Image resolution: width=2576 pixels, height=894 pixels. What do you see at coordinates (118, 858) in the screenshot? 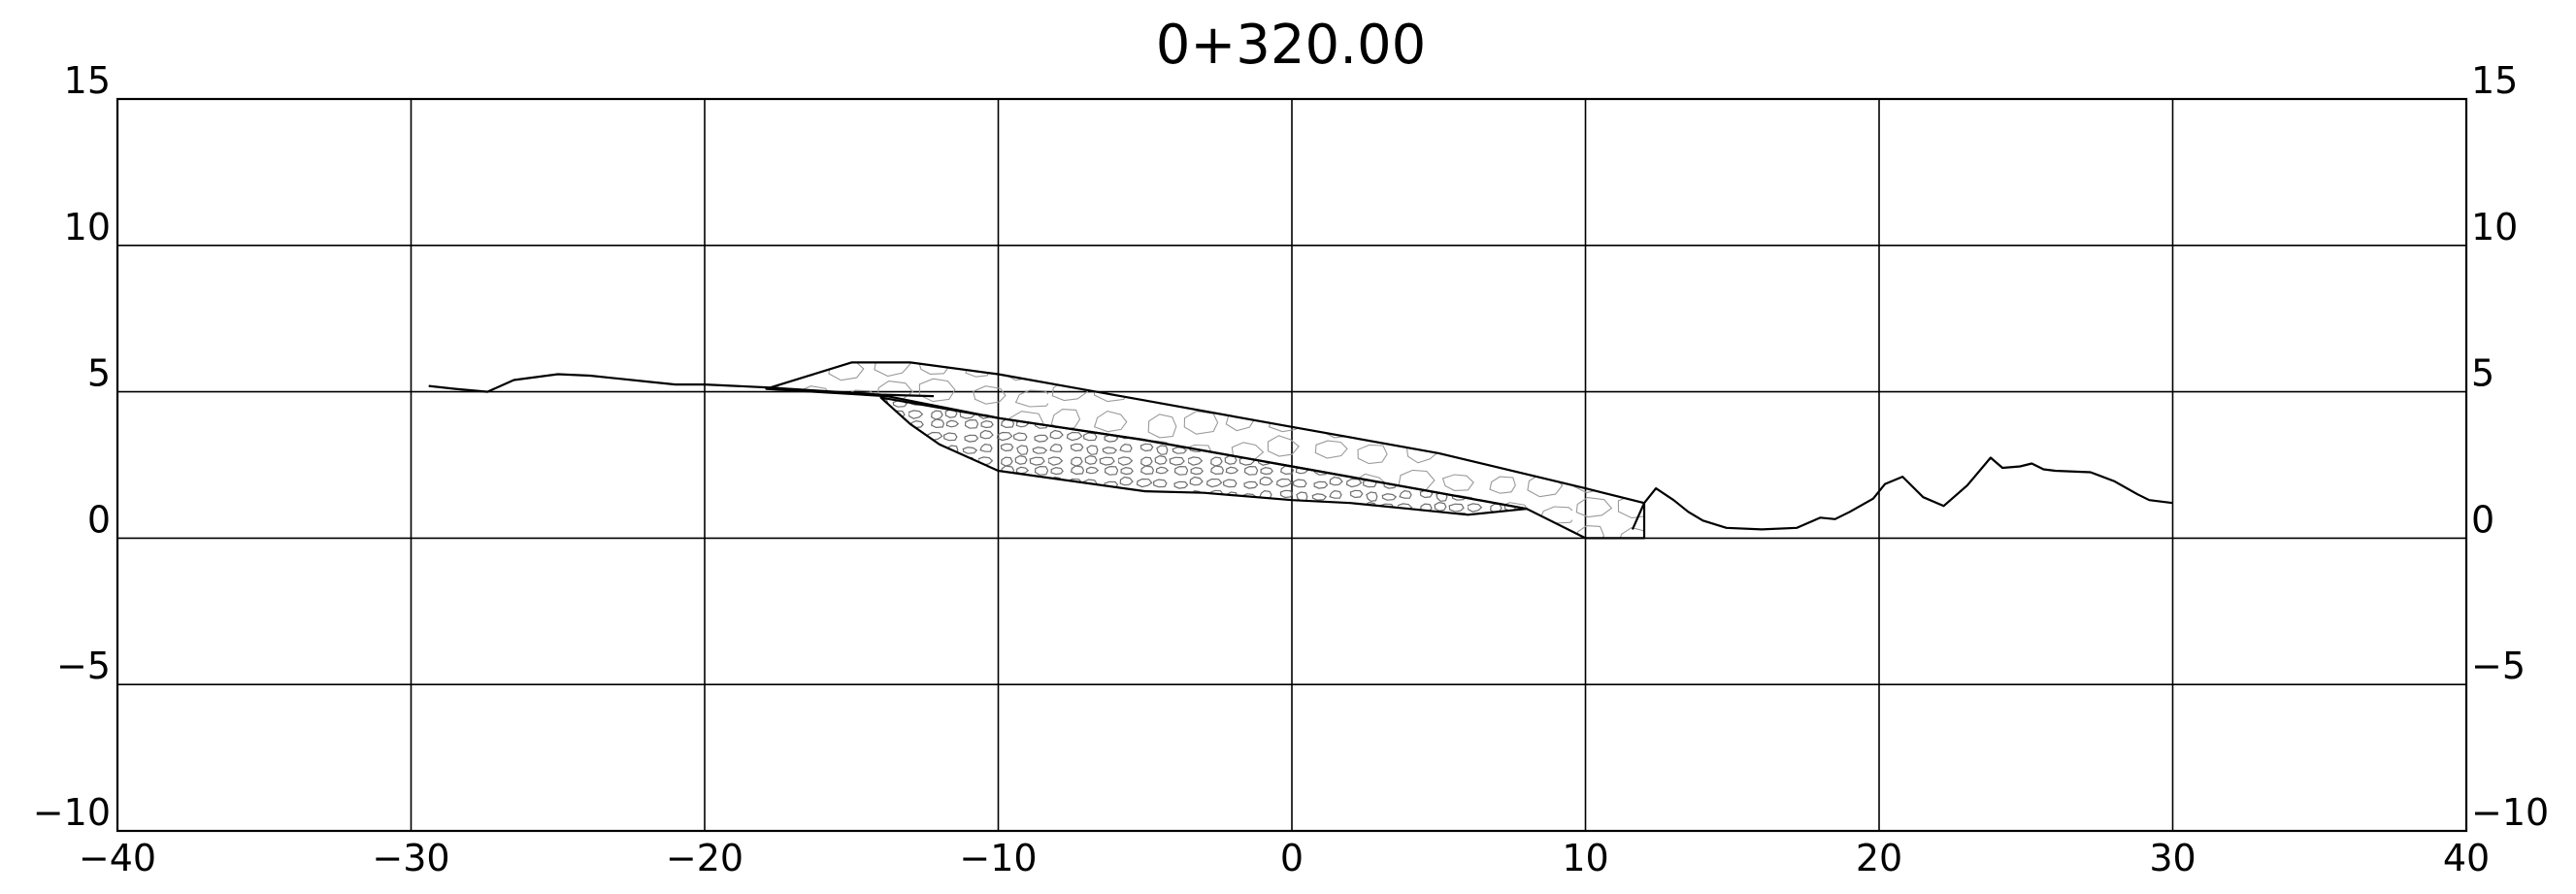
I see `x-tick-label-0: −40` at bounding box center [118, 858].